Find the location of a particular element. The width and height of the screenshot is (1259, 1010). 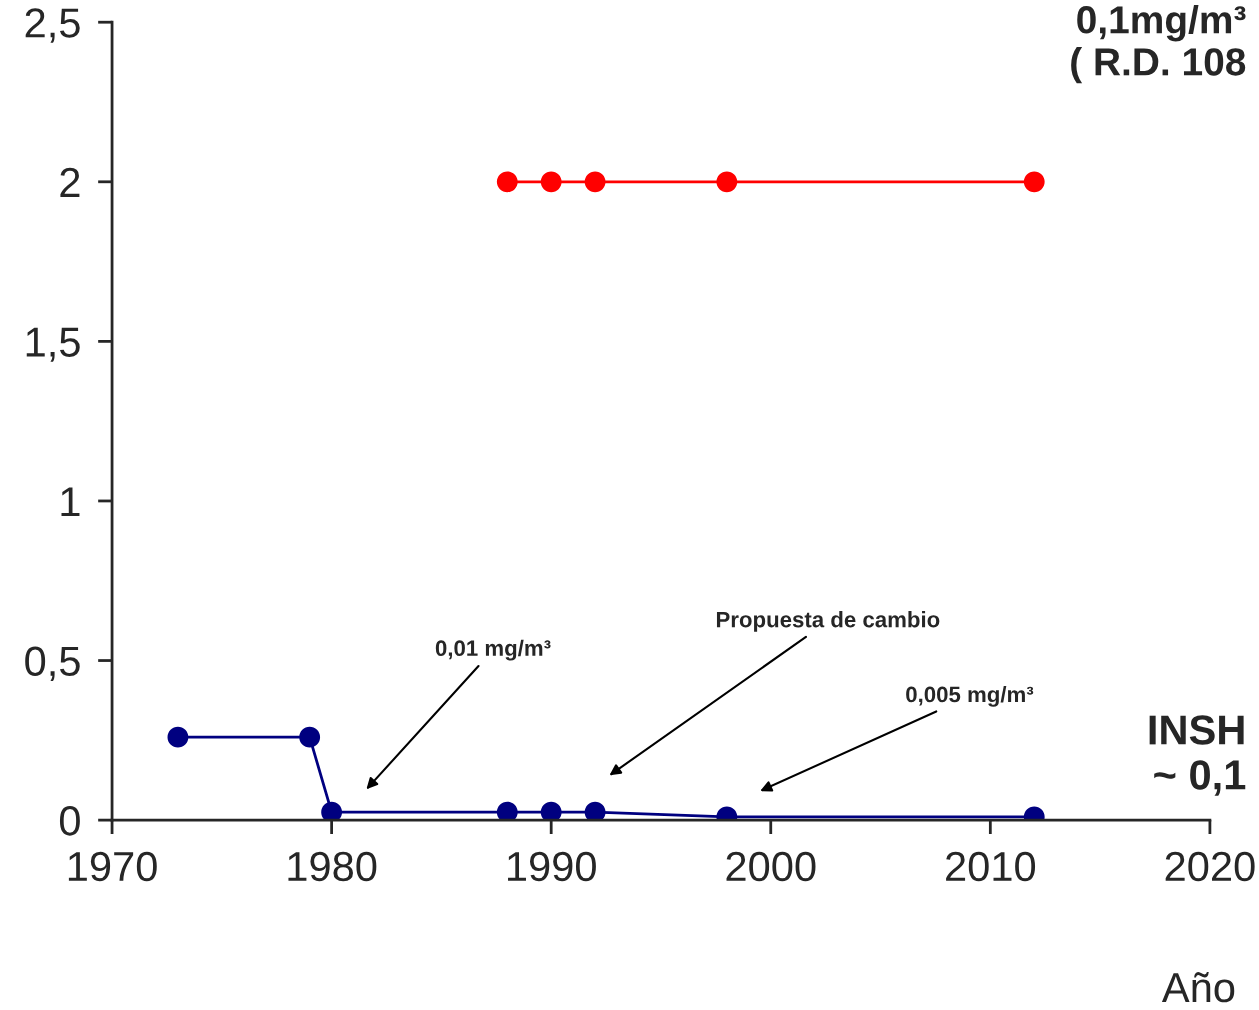

y-tick-label: 1,5 is located at coordinates (53, 344).